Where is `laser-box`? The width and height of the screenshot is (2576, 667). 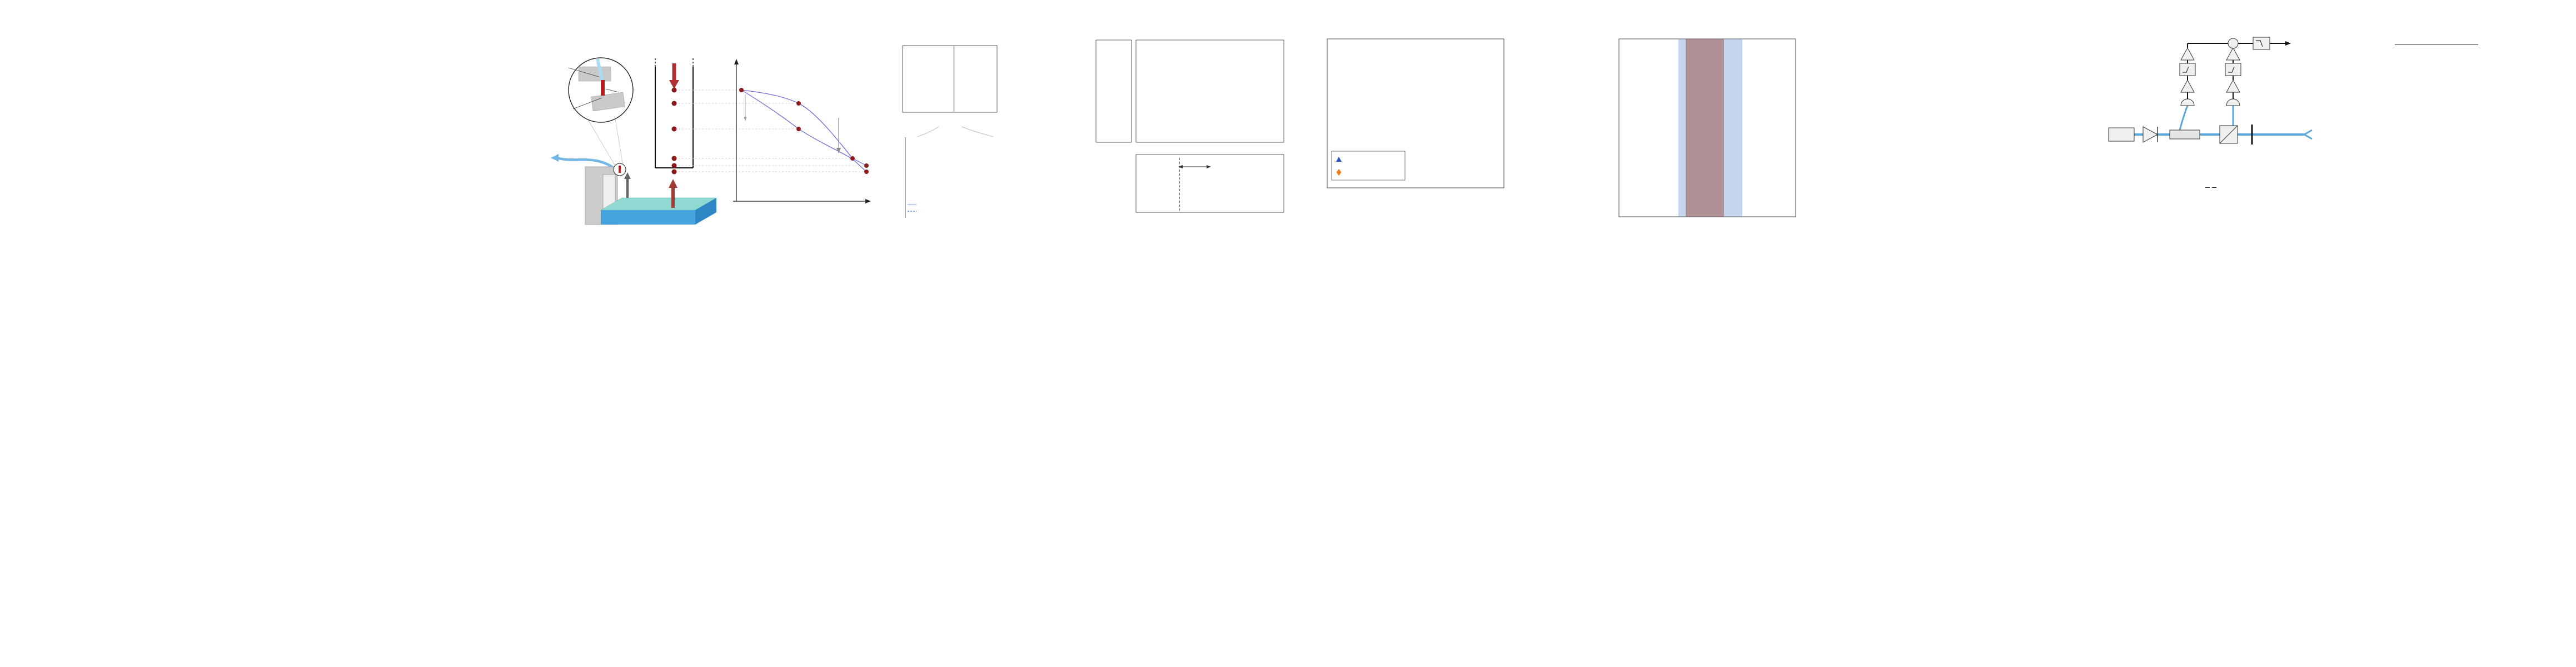
laser-box is located at coordinates (2121, 134).